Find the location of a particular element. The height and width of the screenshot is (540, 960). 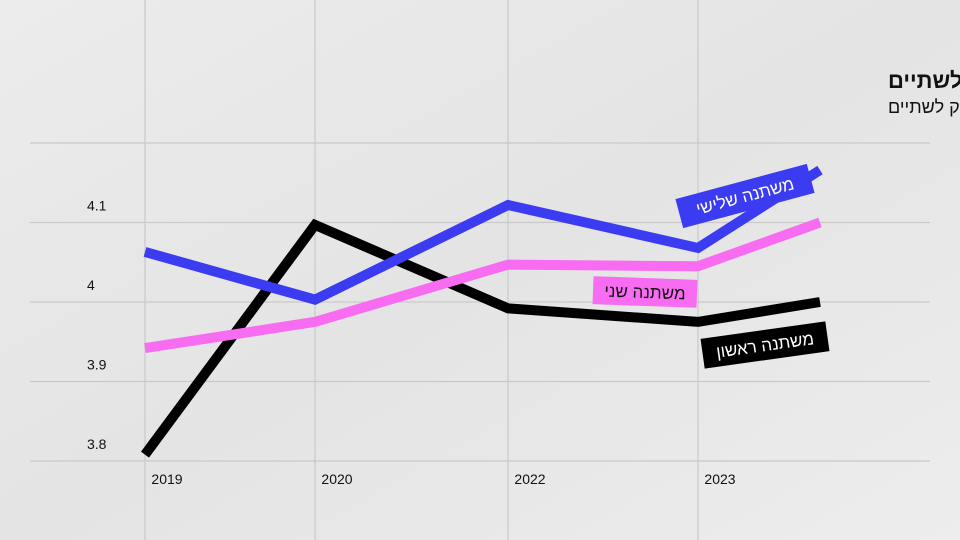

series-label: משתנה שני is located at coordinates (645, 292).